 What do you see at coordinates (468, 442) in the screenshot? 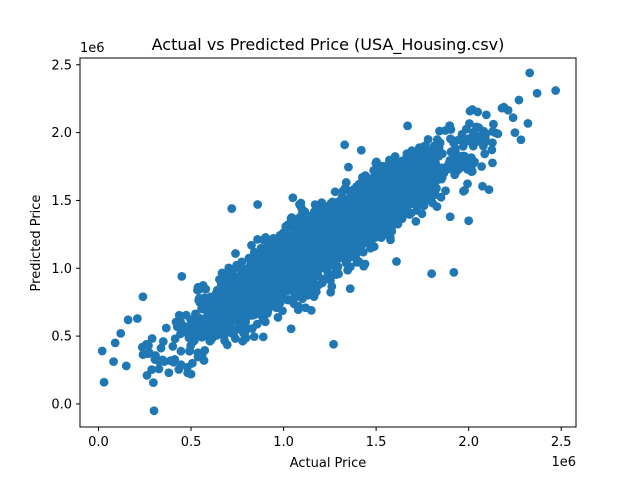
I see `x-tick-label: 2.0` at bounding box center [468, 442].